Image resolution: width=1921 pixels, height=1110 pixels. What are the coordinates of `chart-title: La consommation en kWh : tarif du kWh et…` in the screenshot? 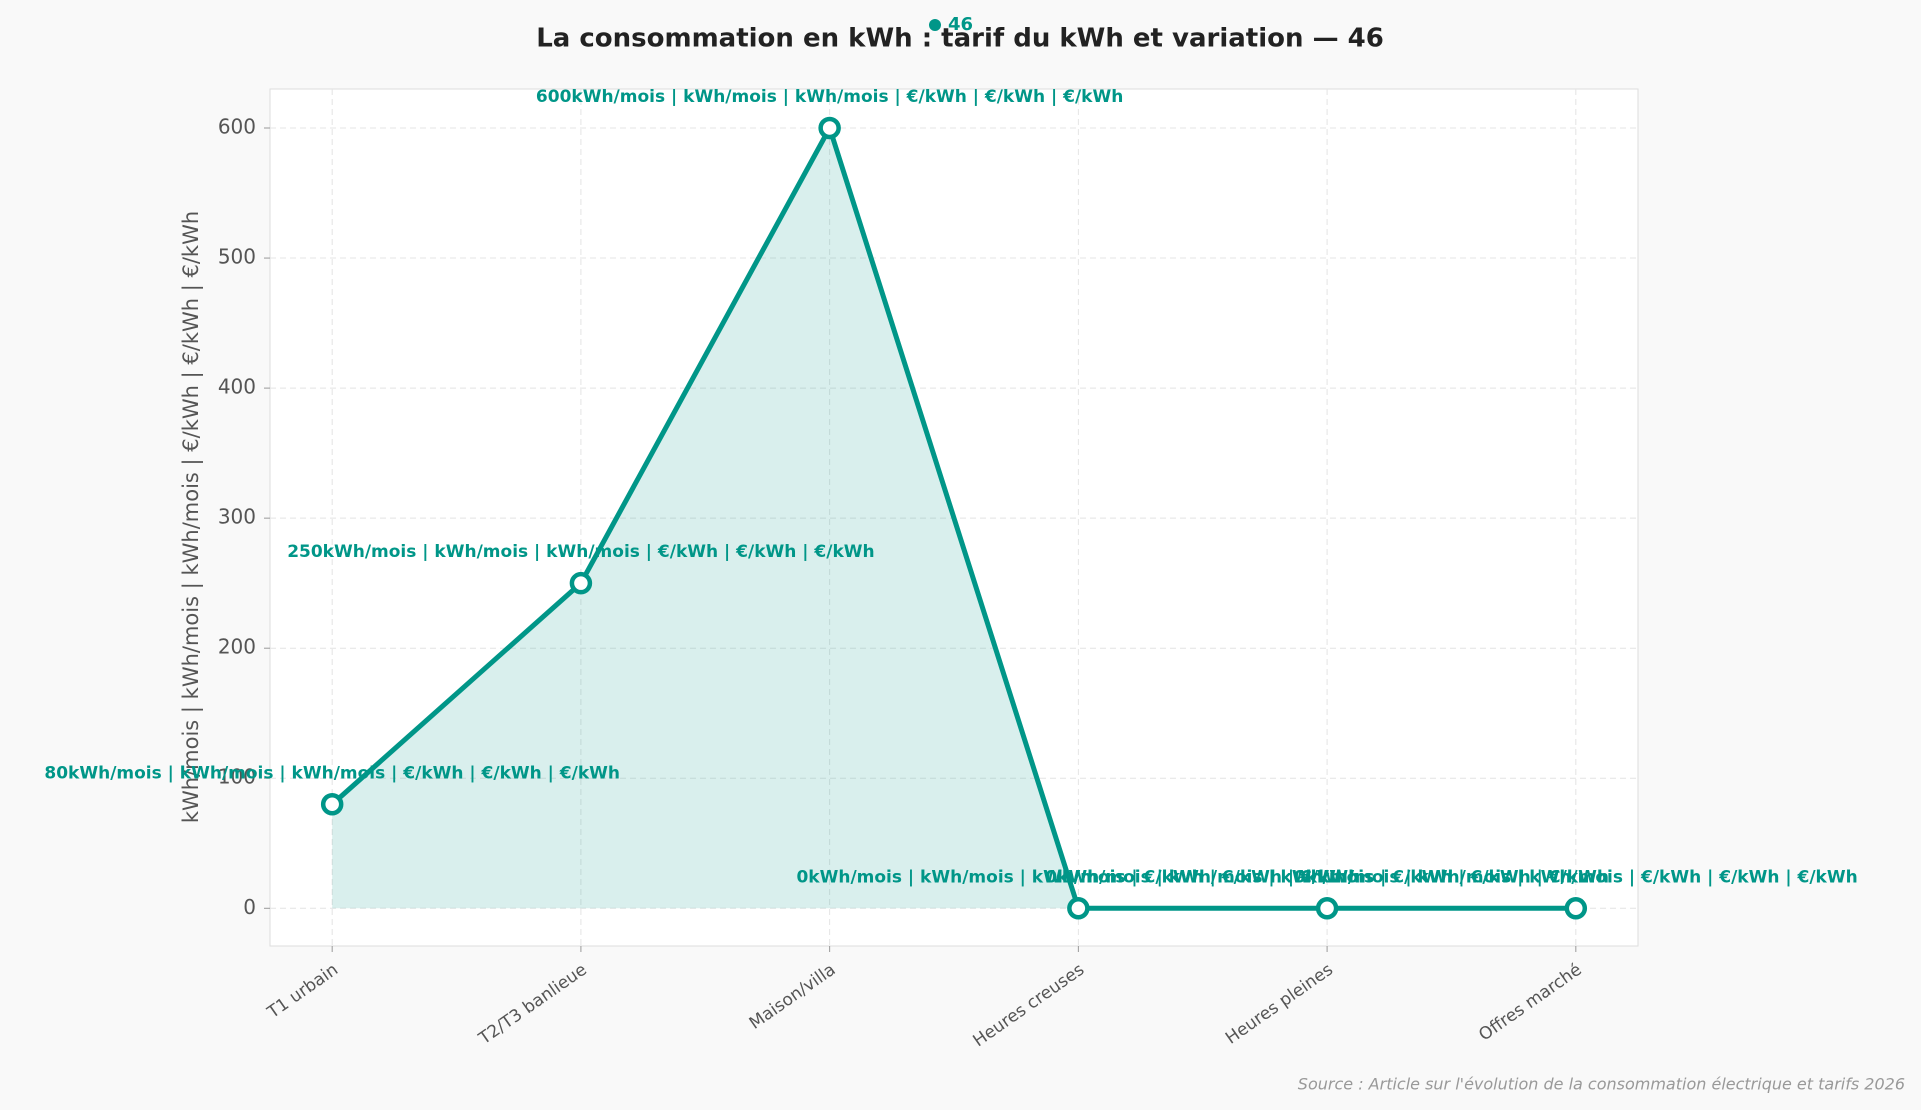 It's located at (960, 39).